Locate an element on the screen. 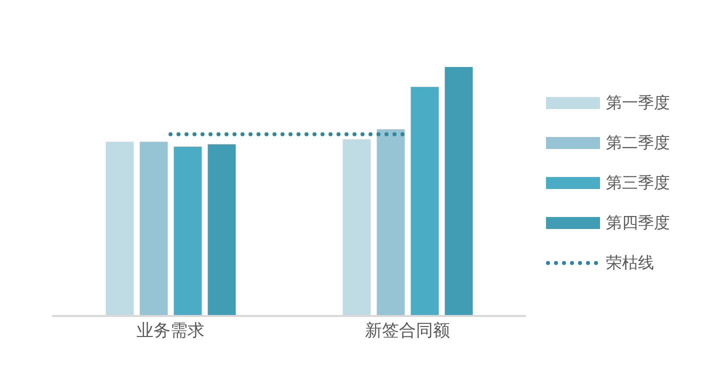 This screenshot has width=706, height=366. x-tick-label: 业务需求 is located at coordinates (170, 331).